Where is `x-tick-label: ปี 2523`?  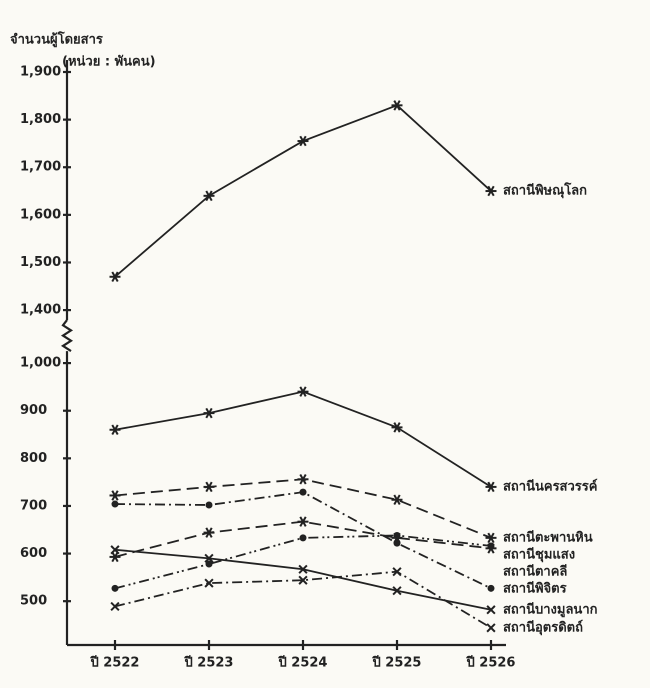
x-tick-label: ปี 2523 is located at coordinates (208, 663).